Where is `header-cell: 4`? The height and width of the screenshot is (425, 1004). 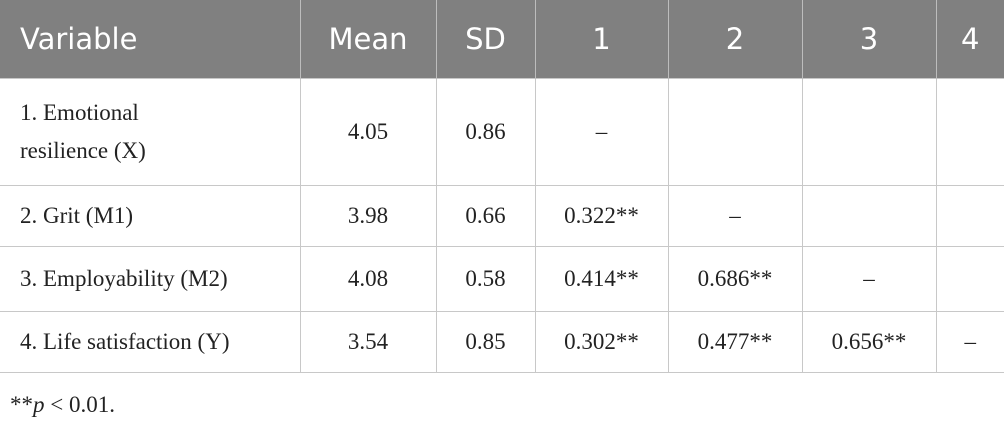 header-cell: 4 is located at coordinates (970, 39).